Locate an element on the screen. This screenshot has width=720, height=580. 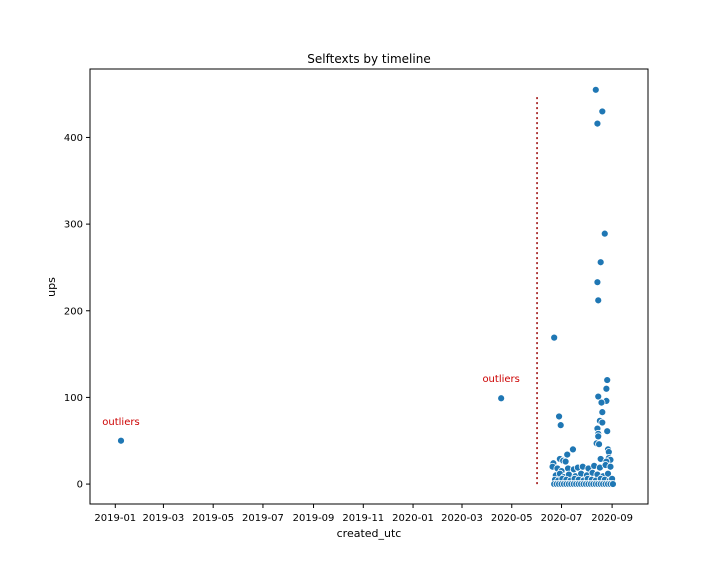
x-tick-label: 2020-07 is located at coordinates (562, 518).